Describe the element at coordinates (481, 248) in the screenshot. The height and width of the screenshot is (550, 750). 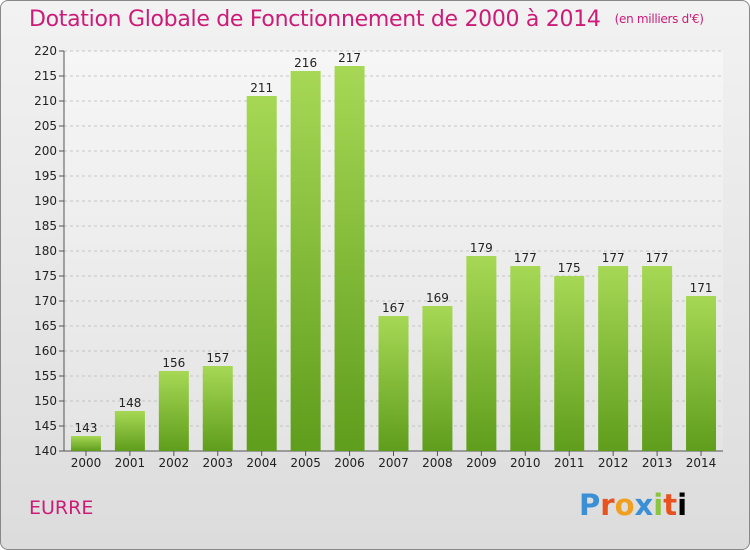
I see `data-label-2009: 179` at that location.